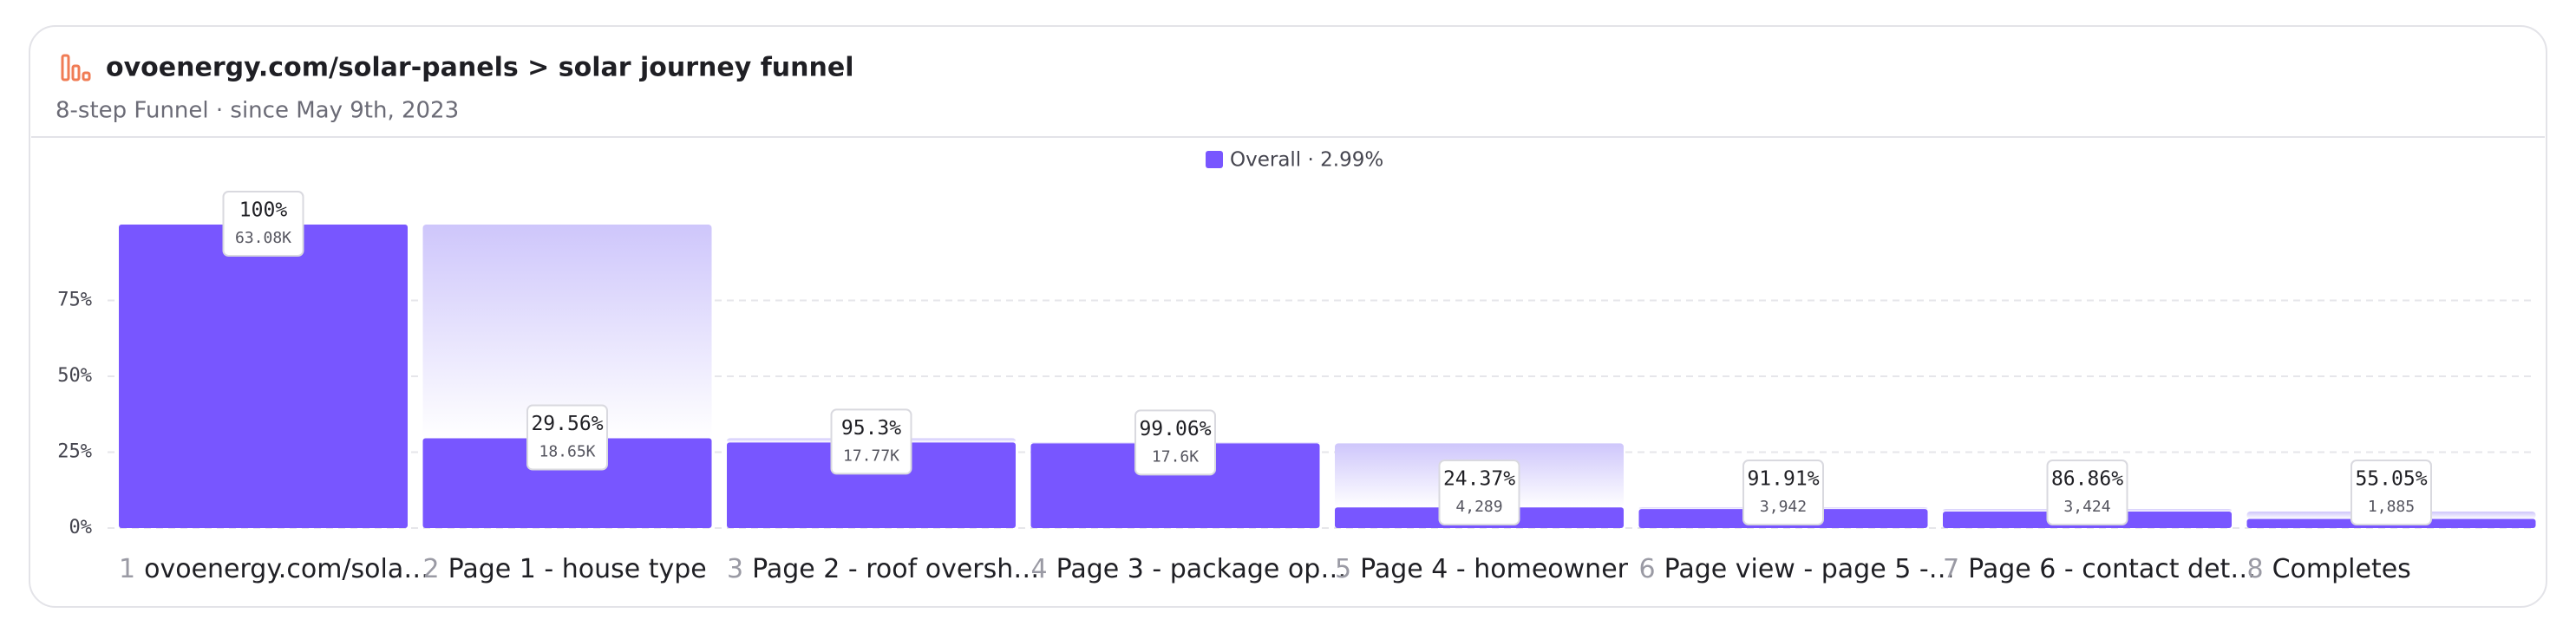 The width and height of the screenshot is (2576, 626). Describe the element at coordinates (871, 456) in the screenshot. I see `count-label: 17.77K` at that location.